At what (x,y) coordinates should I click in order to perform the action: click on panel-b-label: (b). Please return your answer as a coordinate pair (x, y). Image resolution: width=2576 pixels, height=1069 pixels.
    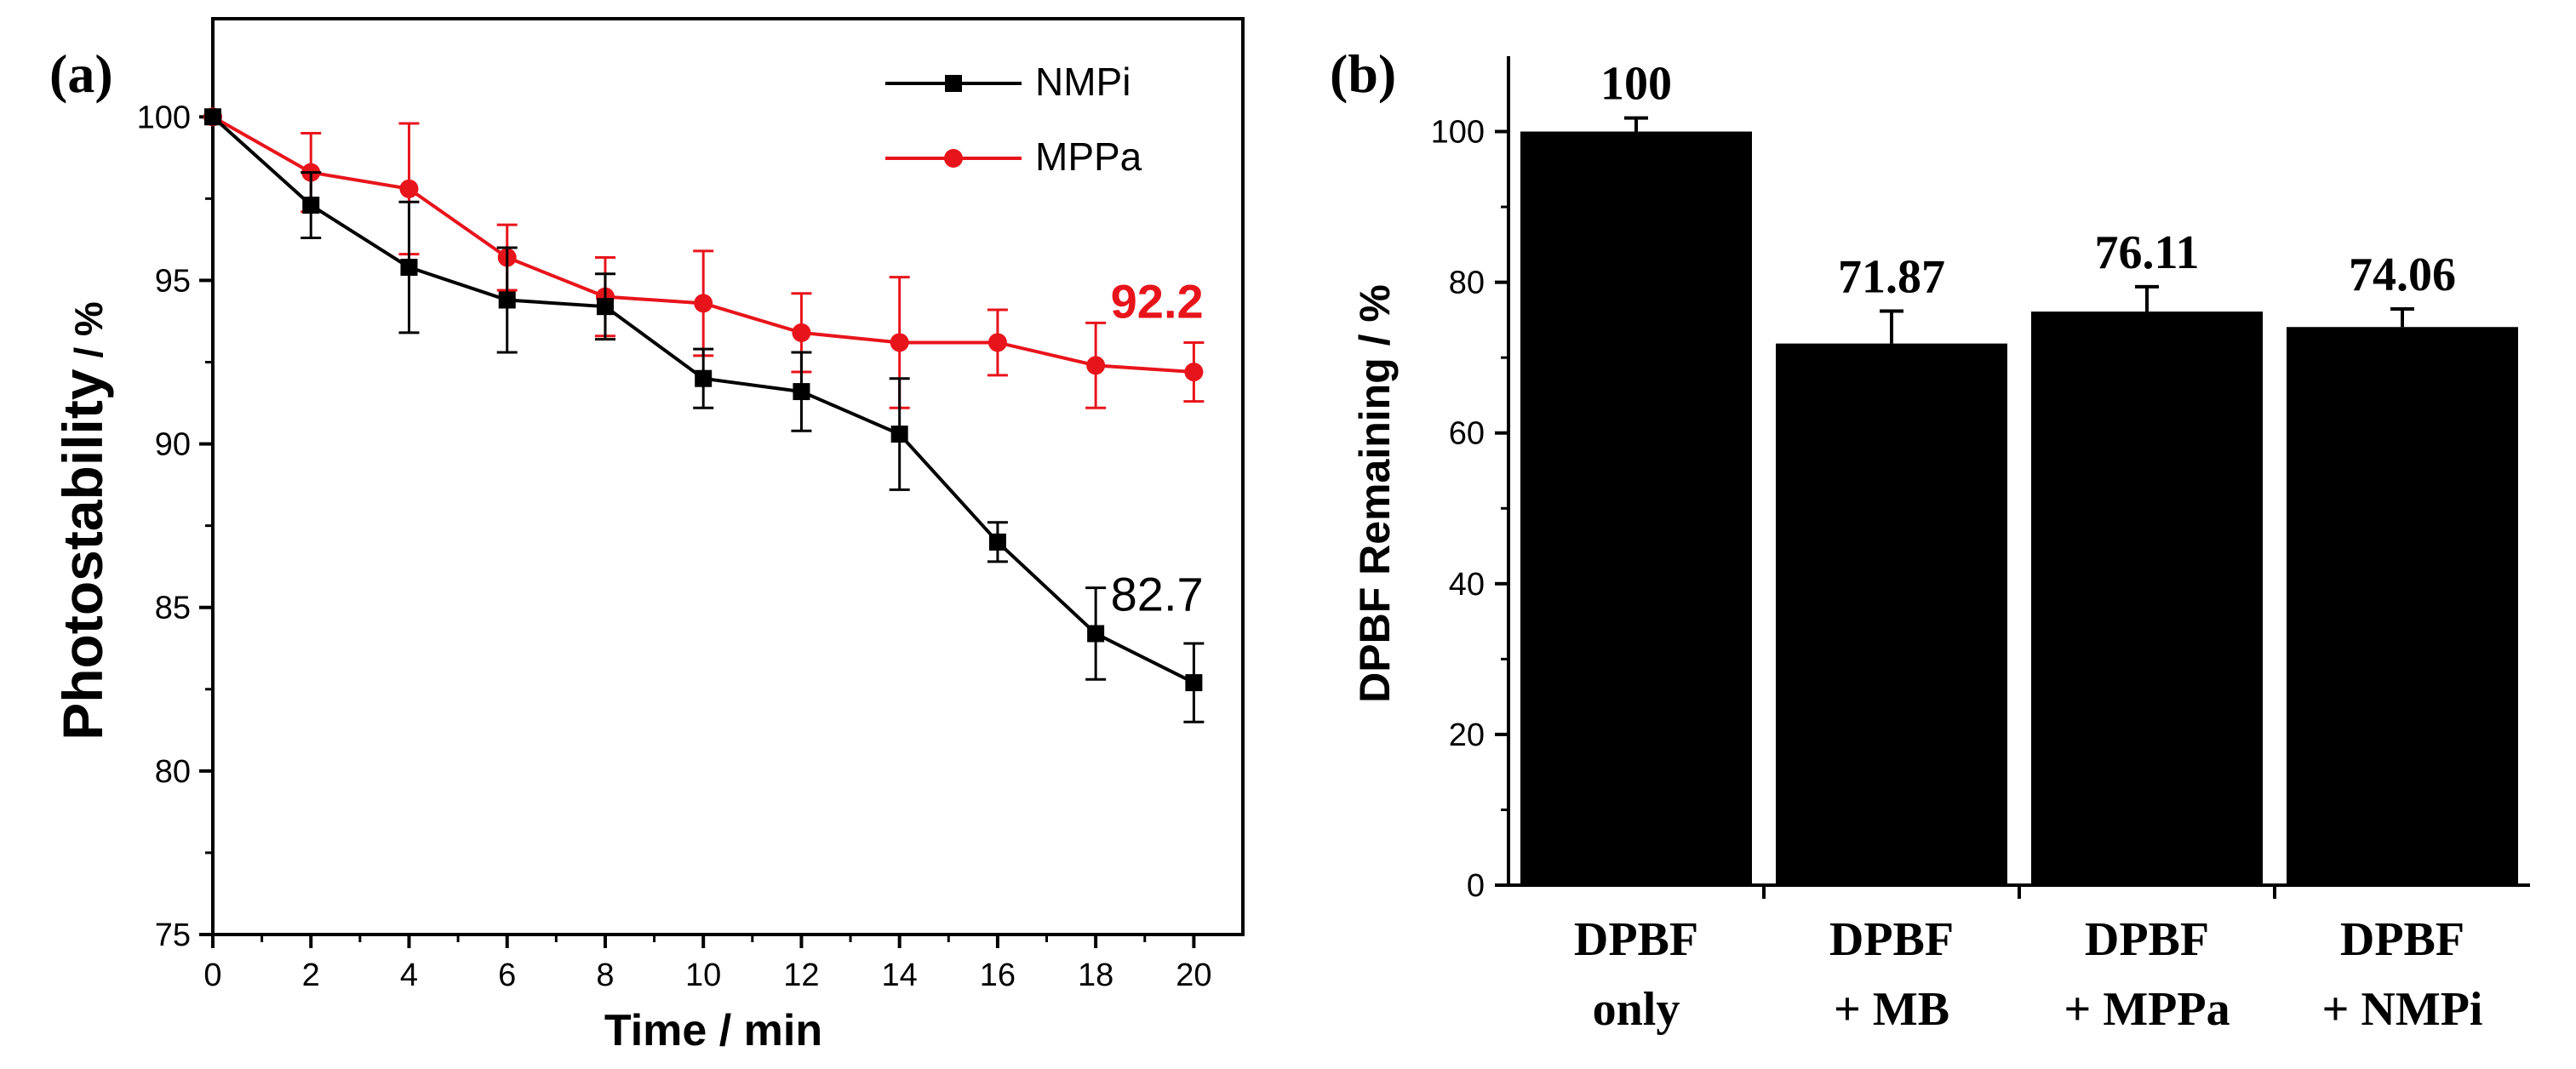
    Looking at the image, I should click on (1363, 73).